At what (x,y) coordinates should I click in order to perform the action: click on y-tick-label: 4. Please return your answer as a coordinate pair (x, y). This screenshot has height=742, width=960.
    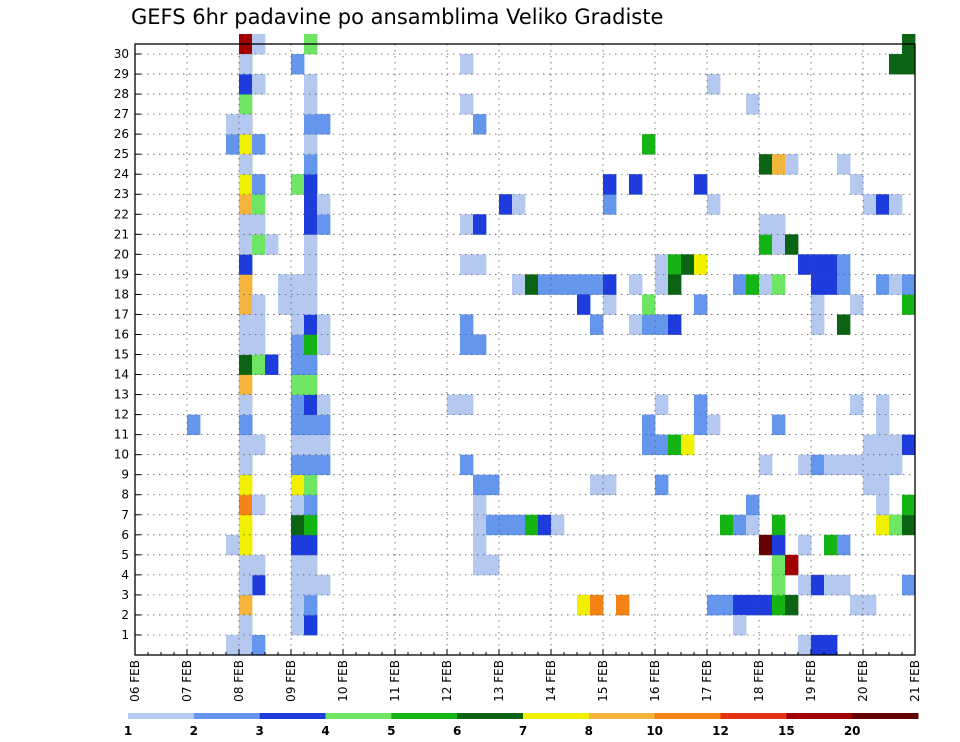
    Looking at the image, I should click on (125, 575).